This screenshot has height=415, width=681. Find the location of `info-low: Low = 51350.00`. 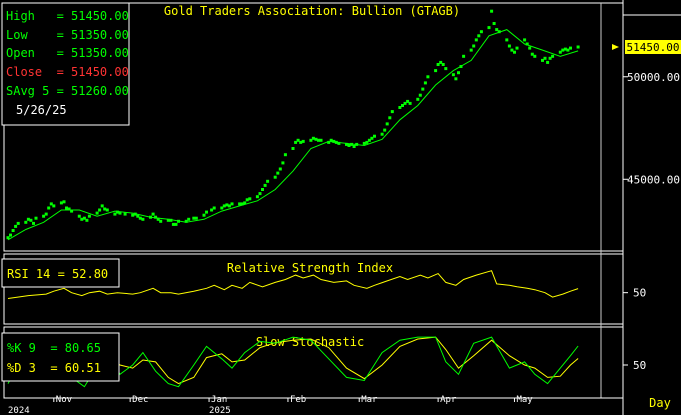

info-low: Low = 51350.00 is located at coordinates (67, 35).